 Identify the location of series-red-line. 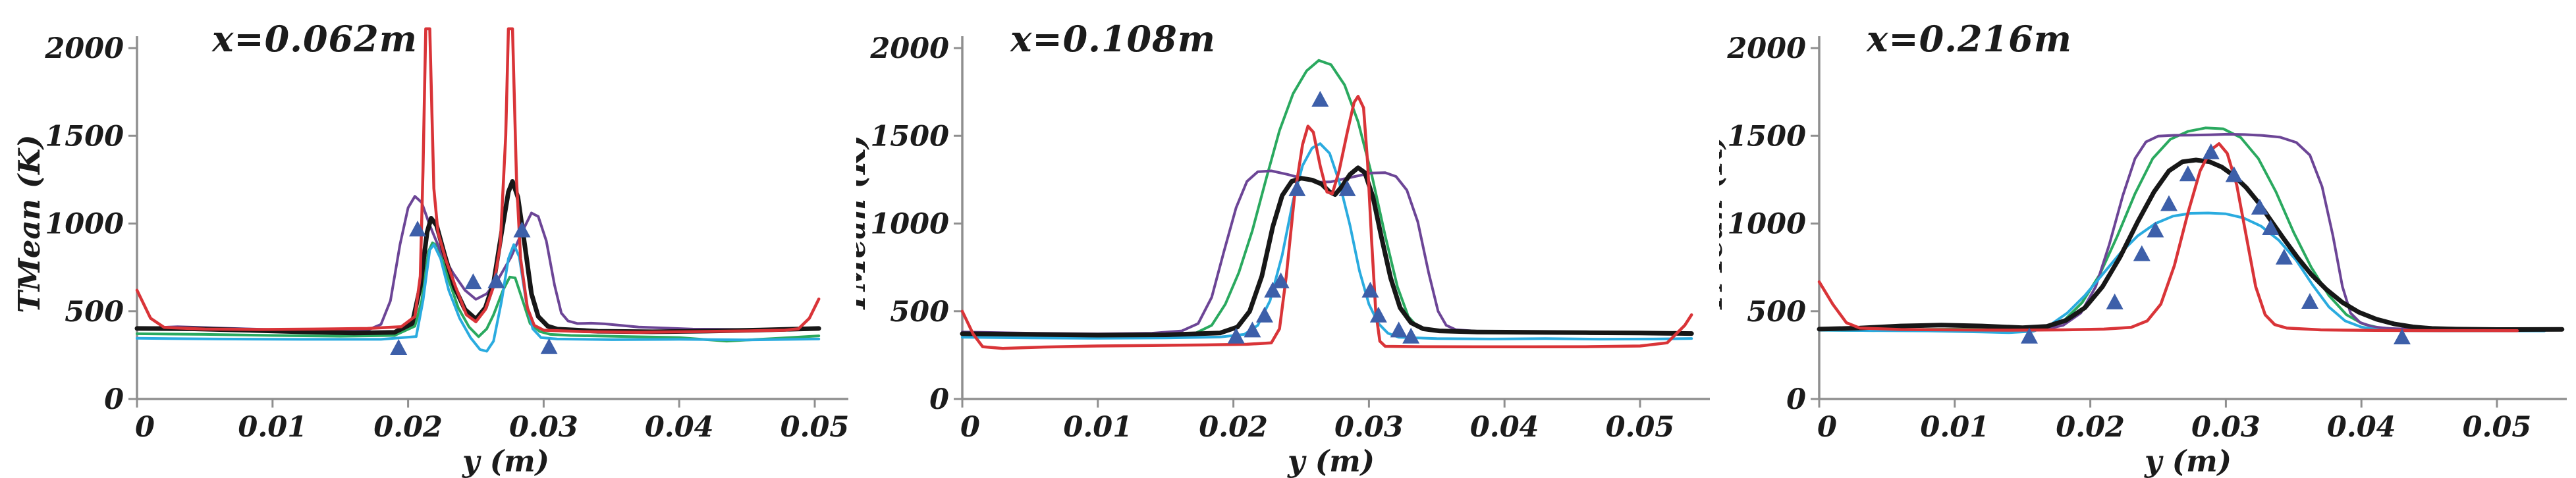
(2168, 237).